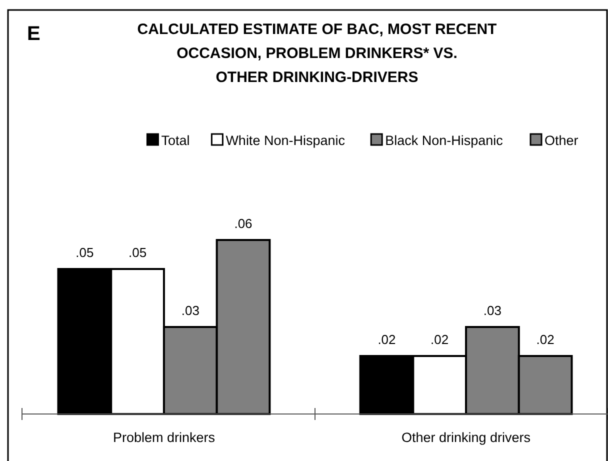 This screenshot has width=608, height=461. Describe the element at coordinates (317, 53) in the screenshot. I see `chart-title: CALCULATED ESTIMATE OF BAC, MOST RECENT OCCASION, PROBLEM DRINKERS* VS. OTHER DRINKING-DRIVERS` at that location.